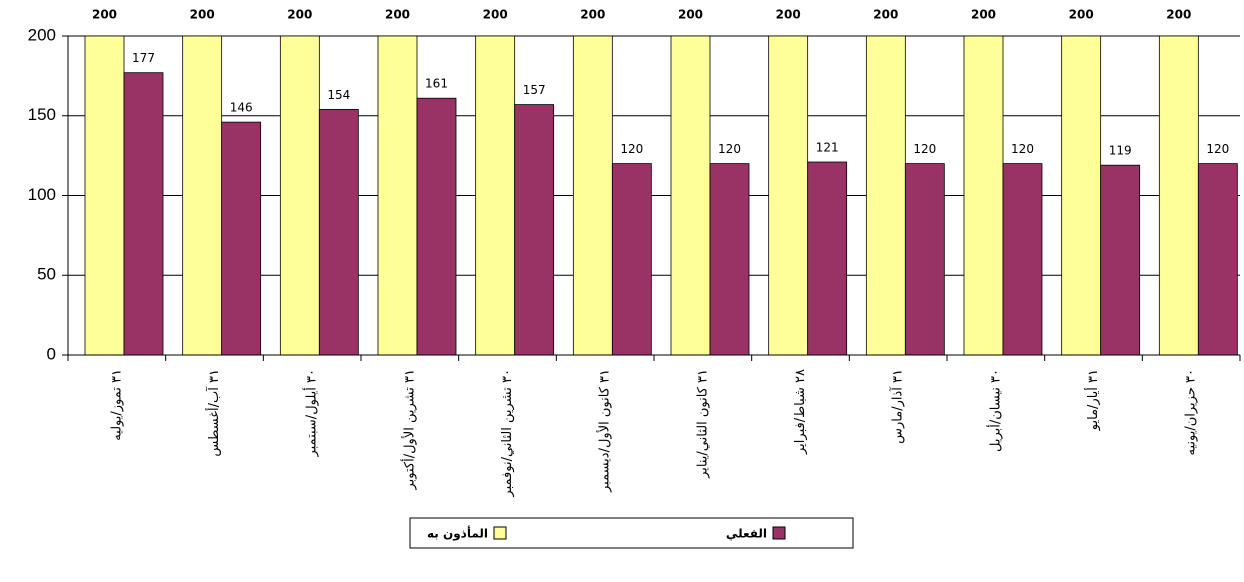  I want to click on y-tick-label: 50, so click(46, 274).